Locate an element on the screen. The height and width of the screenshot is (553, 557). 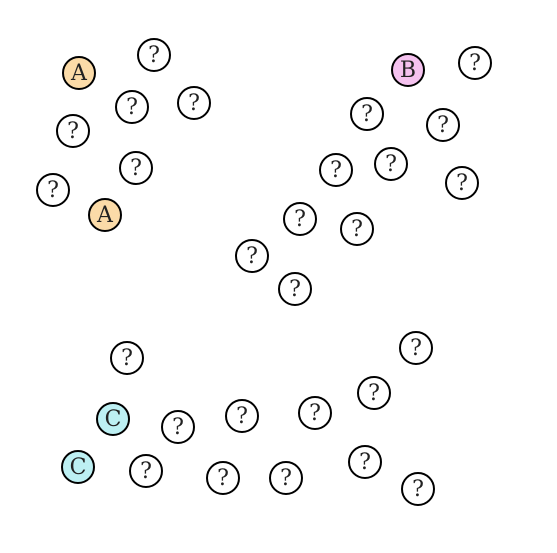
card-label: B is located at coordinates (408, 70).